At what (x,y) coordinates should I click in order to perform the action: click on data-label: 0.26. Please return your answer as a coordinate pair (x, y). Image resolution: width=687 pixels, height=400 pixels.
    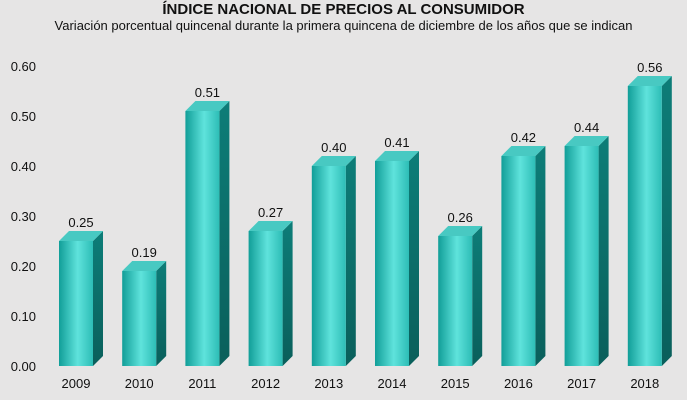
    Looking at the image, I should click on (460, 217).